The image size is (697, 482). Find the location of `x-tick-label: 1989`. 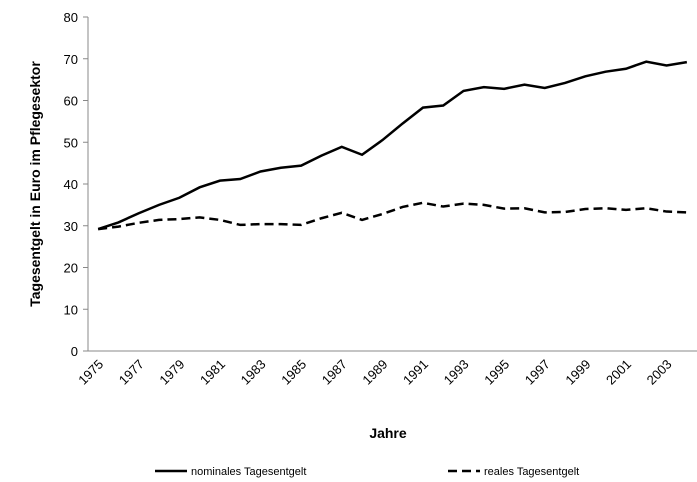

x-tick-label: 1989 is located at coordinates (374, 372).